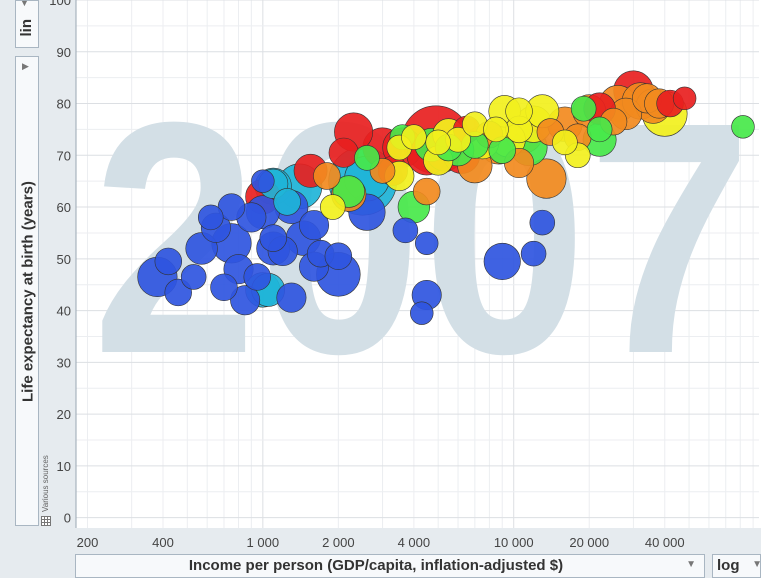  What do you see at coordinates (163, 542) in the screenshot?
I see `x-tick-label: 400` at bounding box center [163, 542].